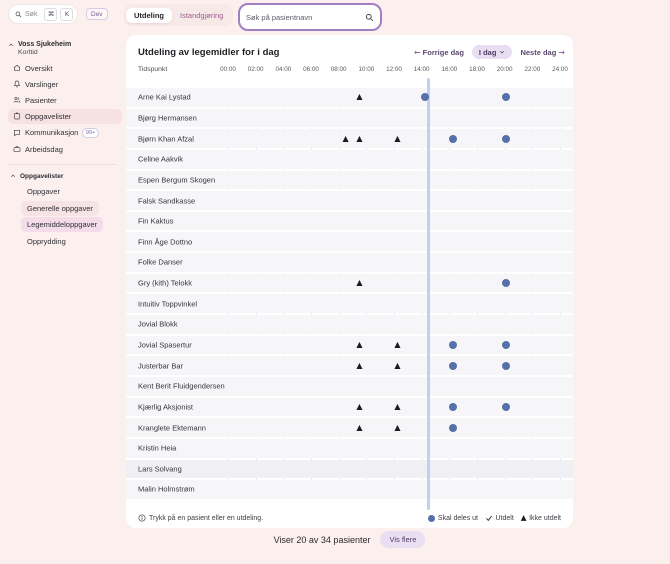  Describe the element at coordinates (42, 84) in the screenshot. I see `sidebar-item-label: Varslinger` at that location.